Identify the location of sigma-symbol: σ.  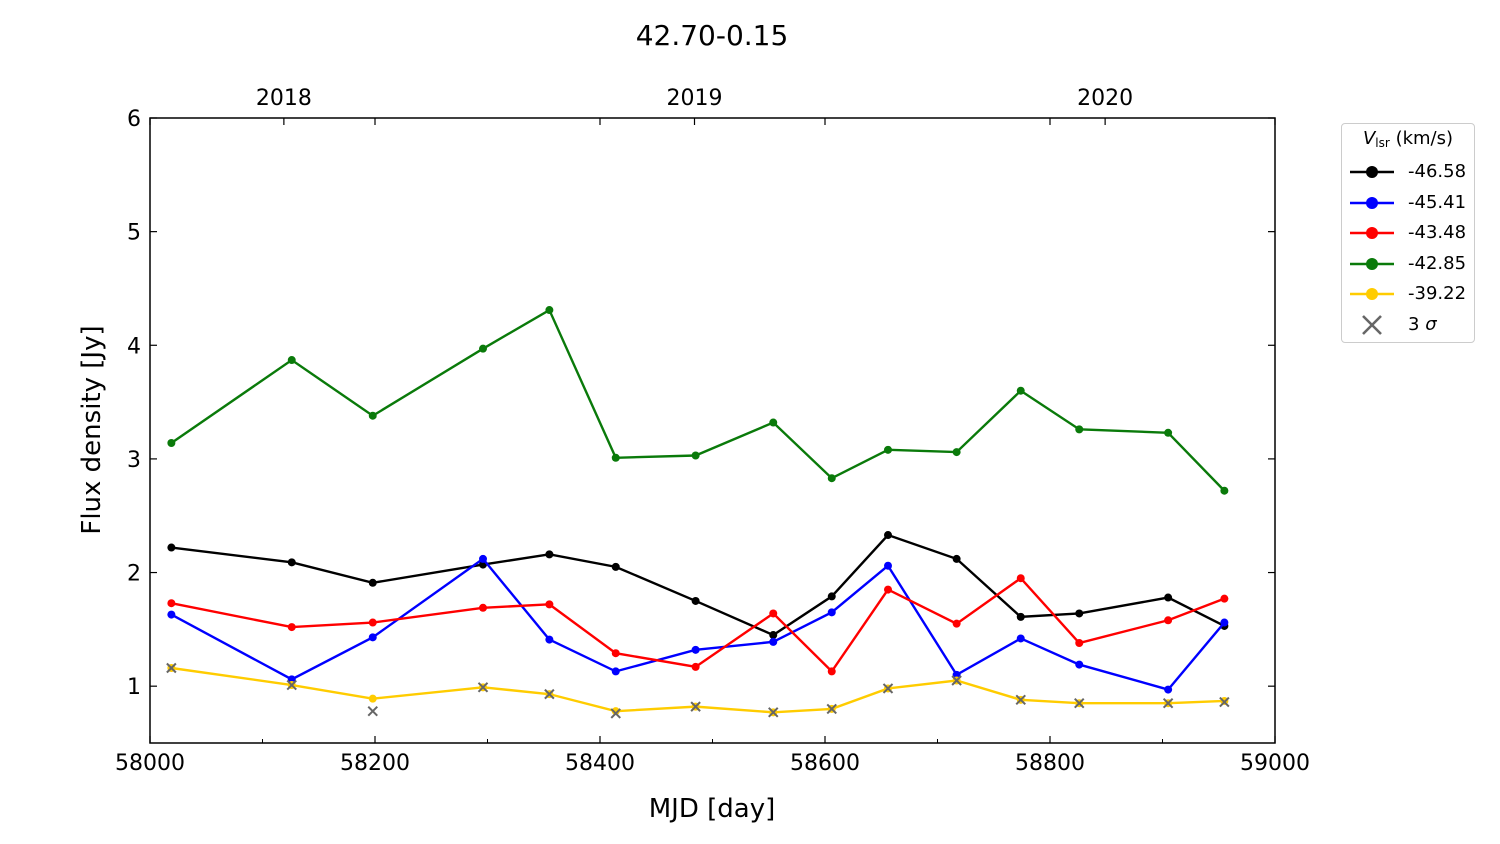
(1431, 324).